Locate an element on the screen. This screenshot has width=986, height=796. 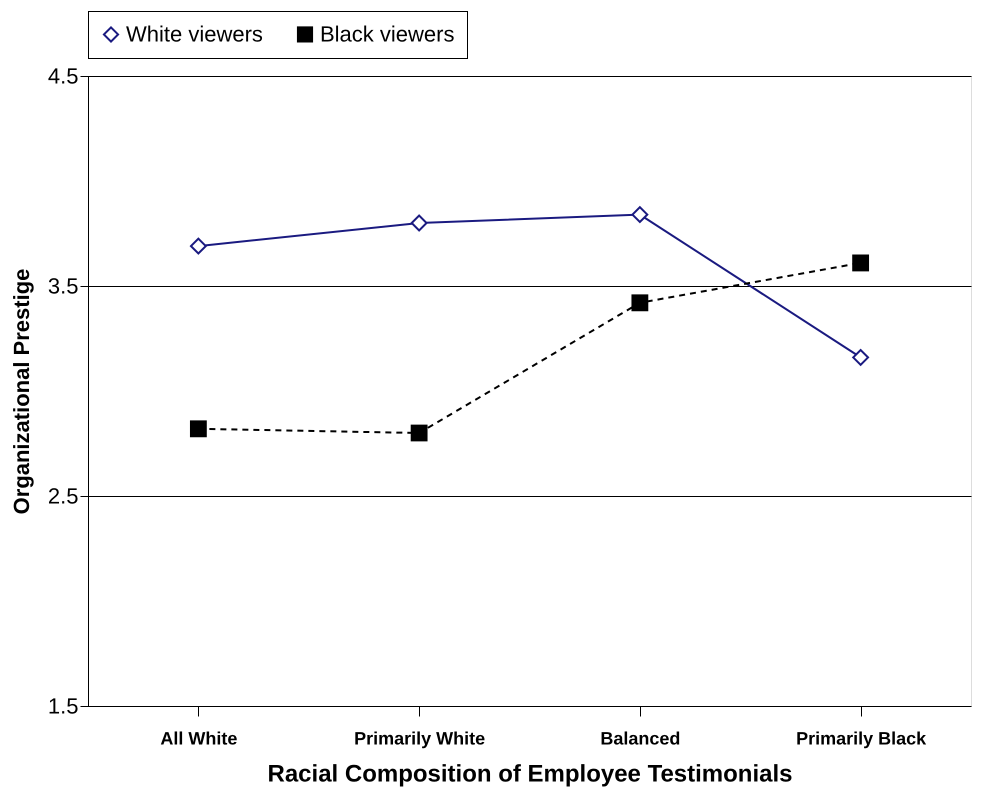
legend-label: Black viewers is located at coordinates (387, 33).